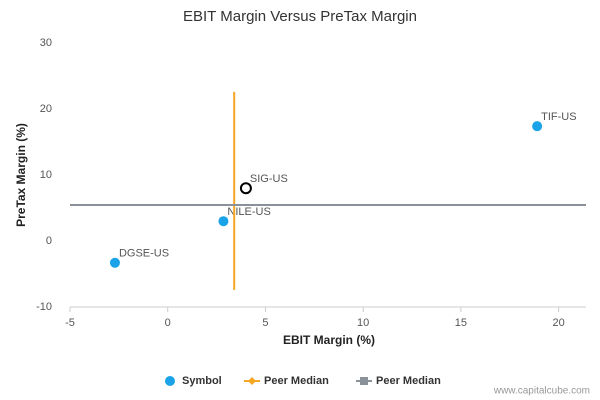 The width and height of the screenshot is (600, 400). What do you see at coordinates (46, 109) in the screenshot?
I see `y-tick-label: 20` at bounding box center [46, 109].